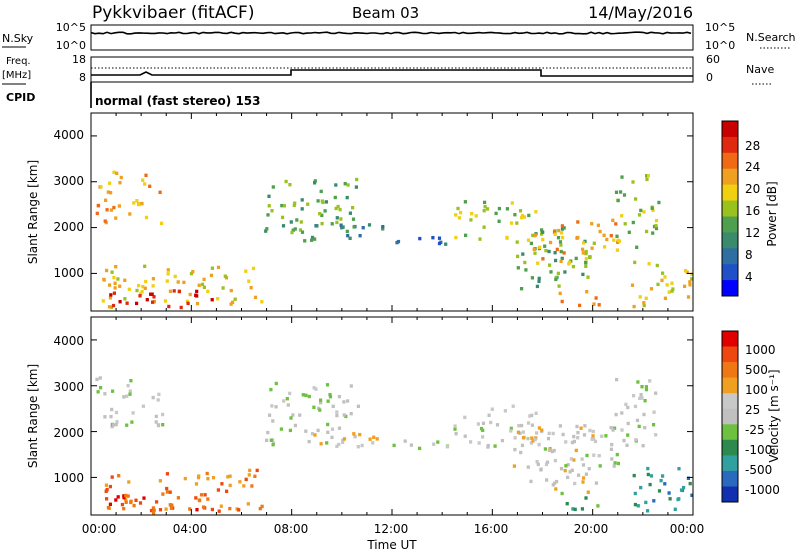  What do you see at coordinates (687, 529) in the screenshot?
I see `xtick-2400: 00:00` at bounding box center [687, 529].